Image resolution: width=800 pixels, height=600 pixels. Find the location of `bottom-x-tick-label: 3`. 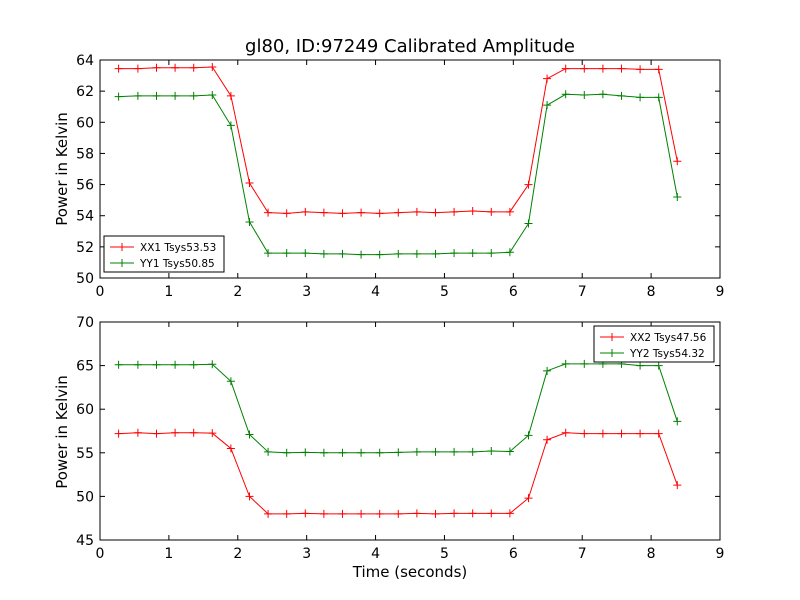

bottom-x-tick-label: 3 is located at coordinates (306, 554).